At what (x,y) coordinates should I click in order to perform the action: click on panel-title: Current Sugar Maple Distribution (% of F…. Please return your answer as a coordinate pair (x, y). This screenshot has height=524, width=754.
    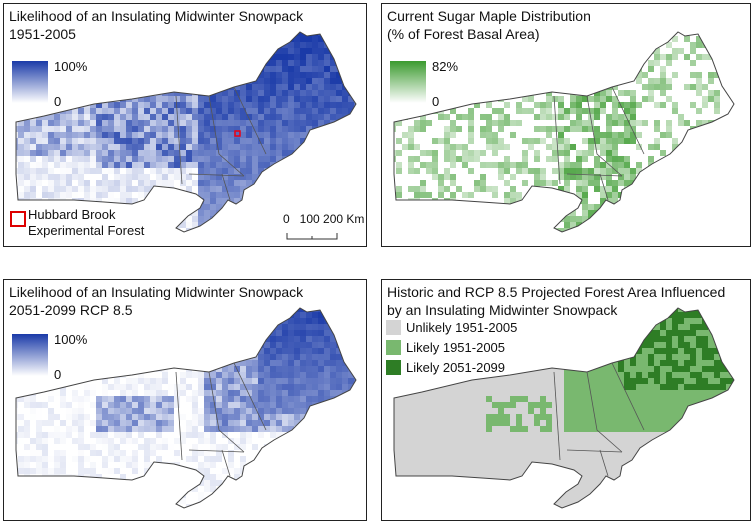
    Looking at the image, I should click on (489, 25).